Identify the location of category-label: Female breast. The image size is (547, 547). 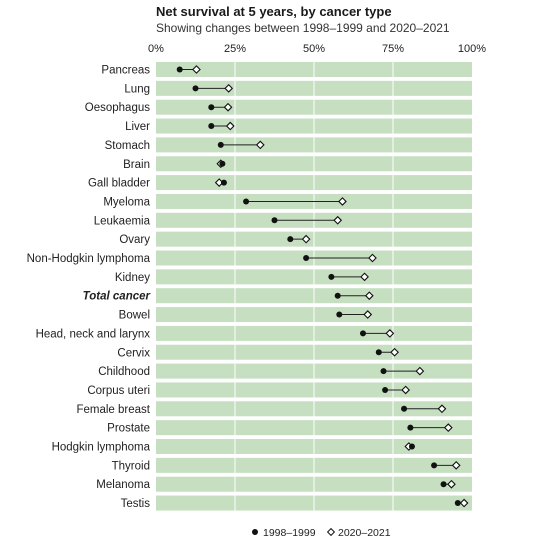
(113, 410).